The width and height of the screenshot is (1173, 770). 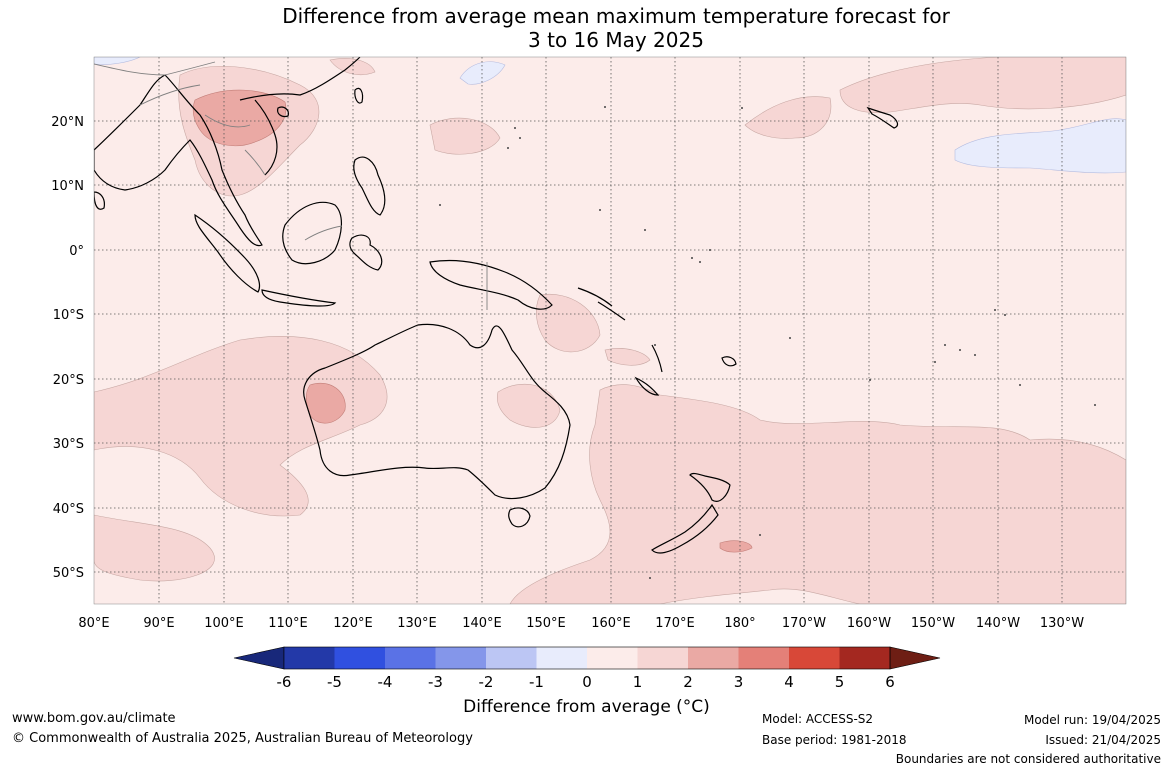 What do you see at coordinates (546, 623) in the screenshot?
I see `lon-label: 150°E` at bounding box center [546, 623].